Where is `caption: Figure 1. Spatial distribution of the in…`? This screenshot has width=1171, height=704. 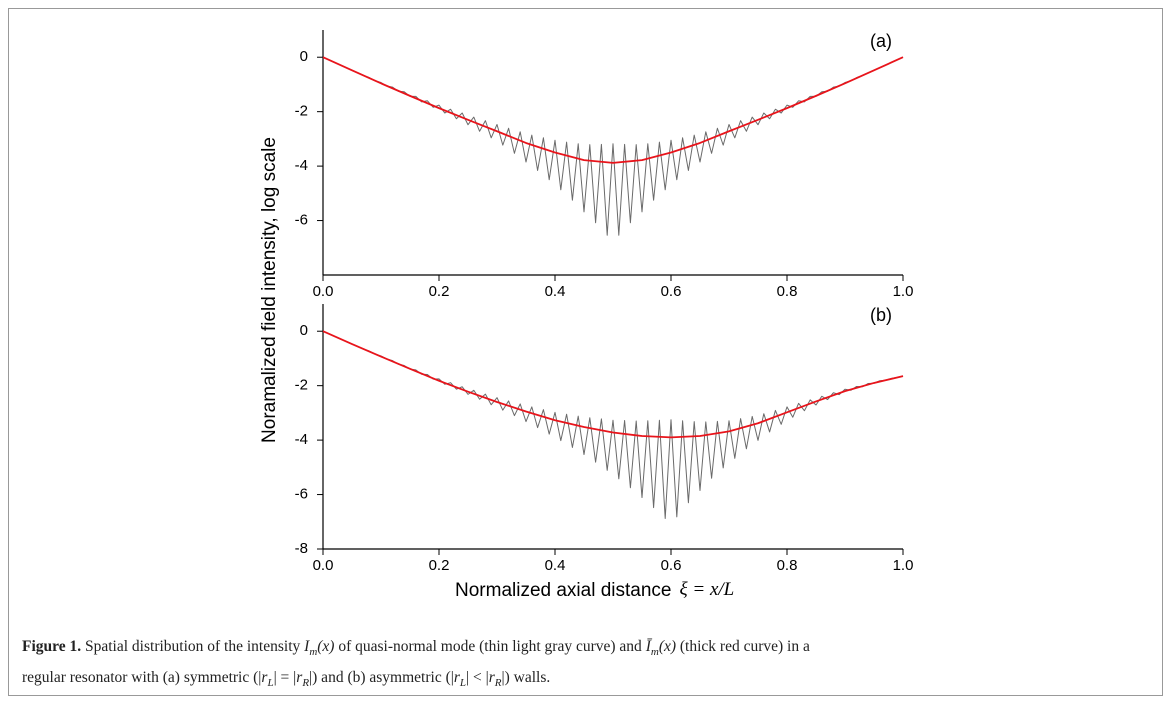
caption: Figure 1. Spatial distribution of the in… is located at coordinates (587, 665).